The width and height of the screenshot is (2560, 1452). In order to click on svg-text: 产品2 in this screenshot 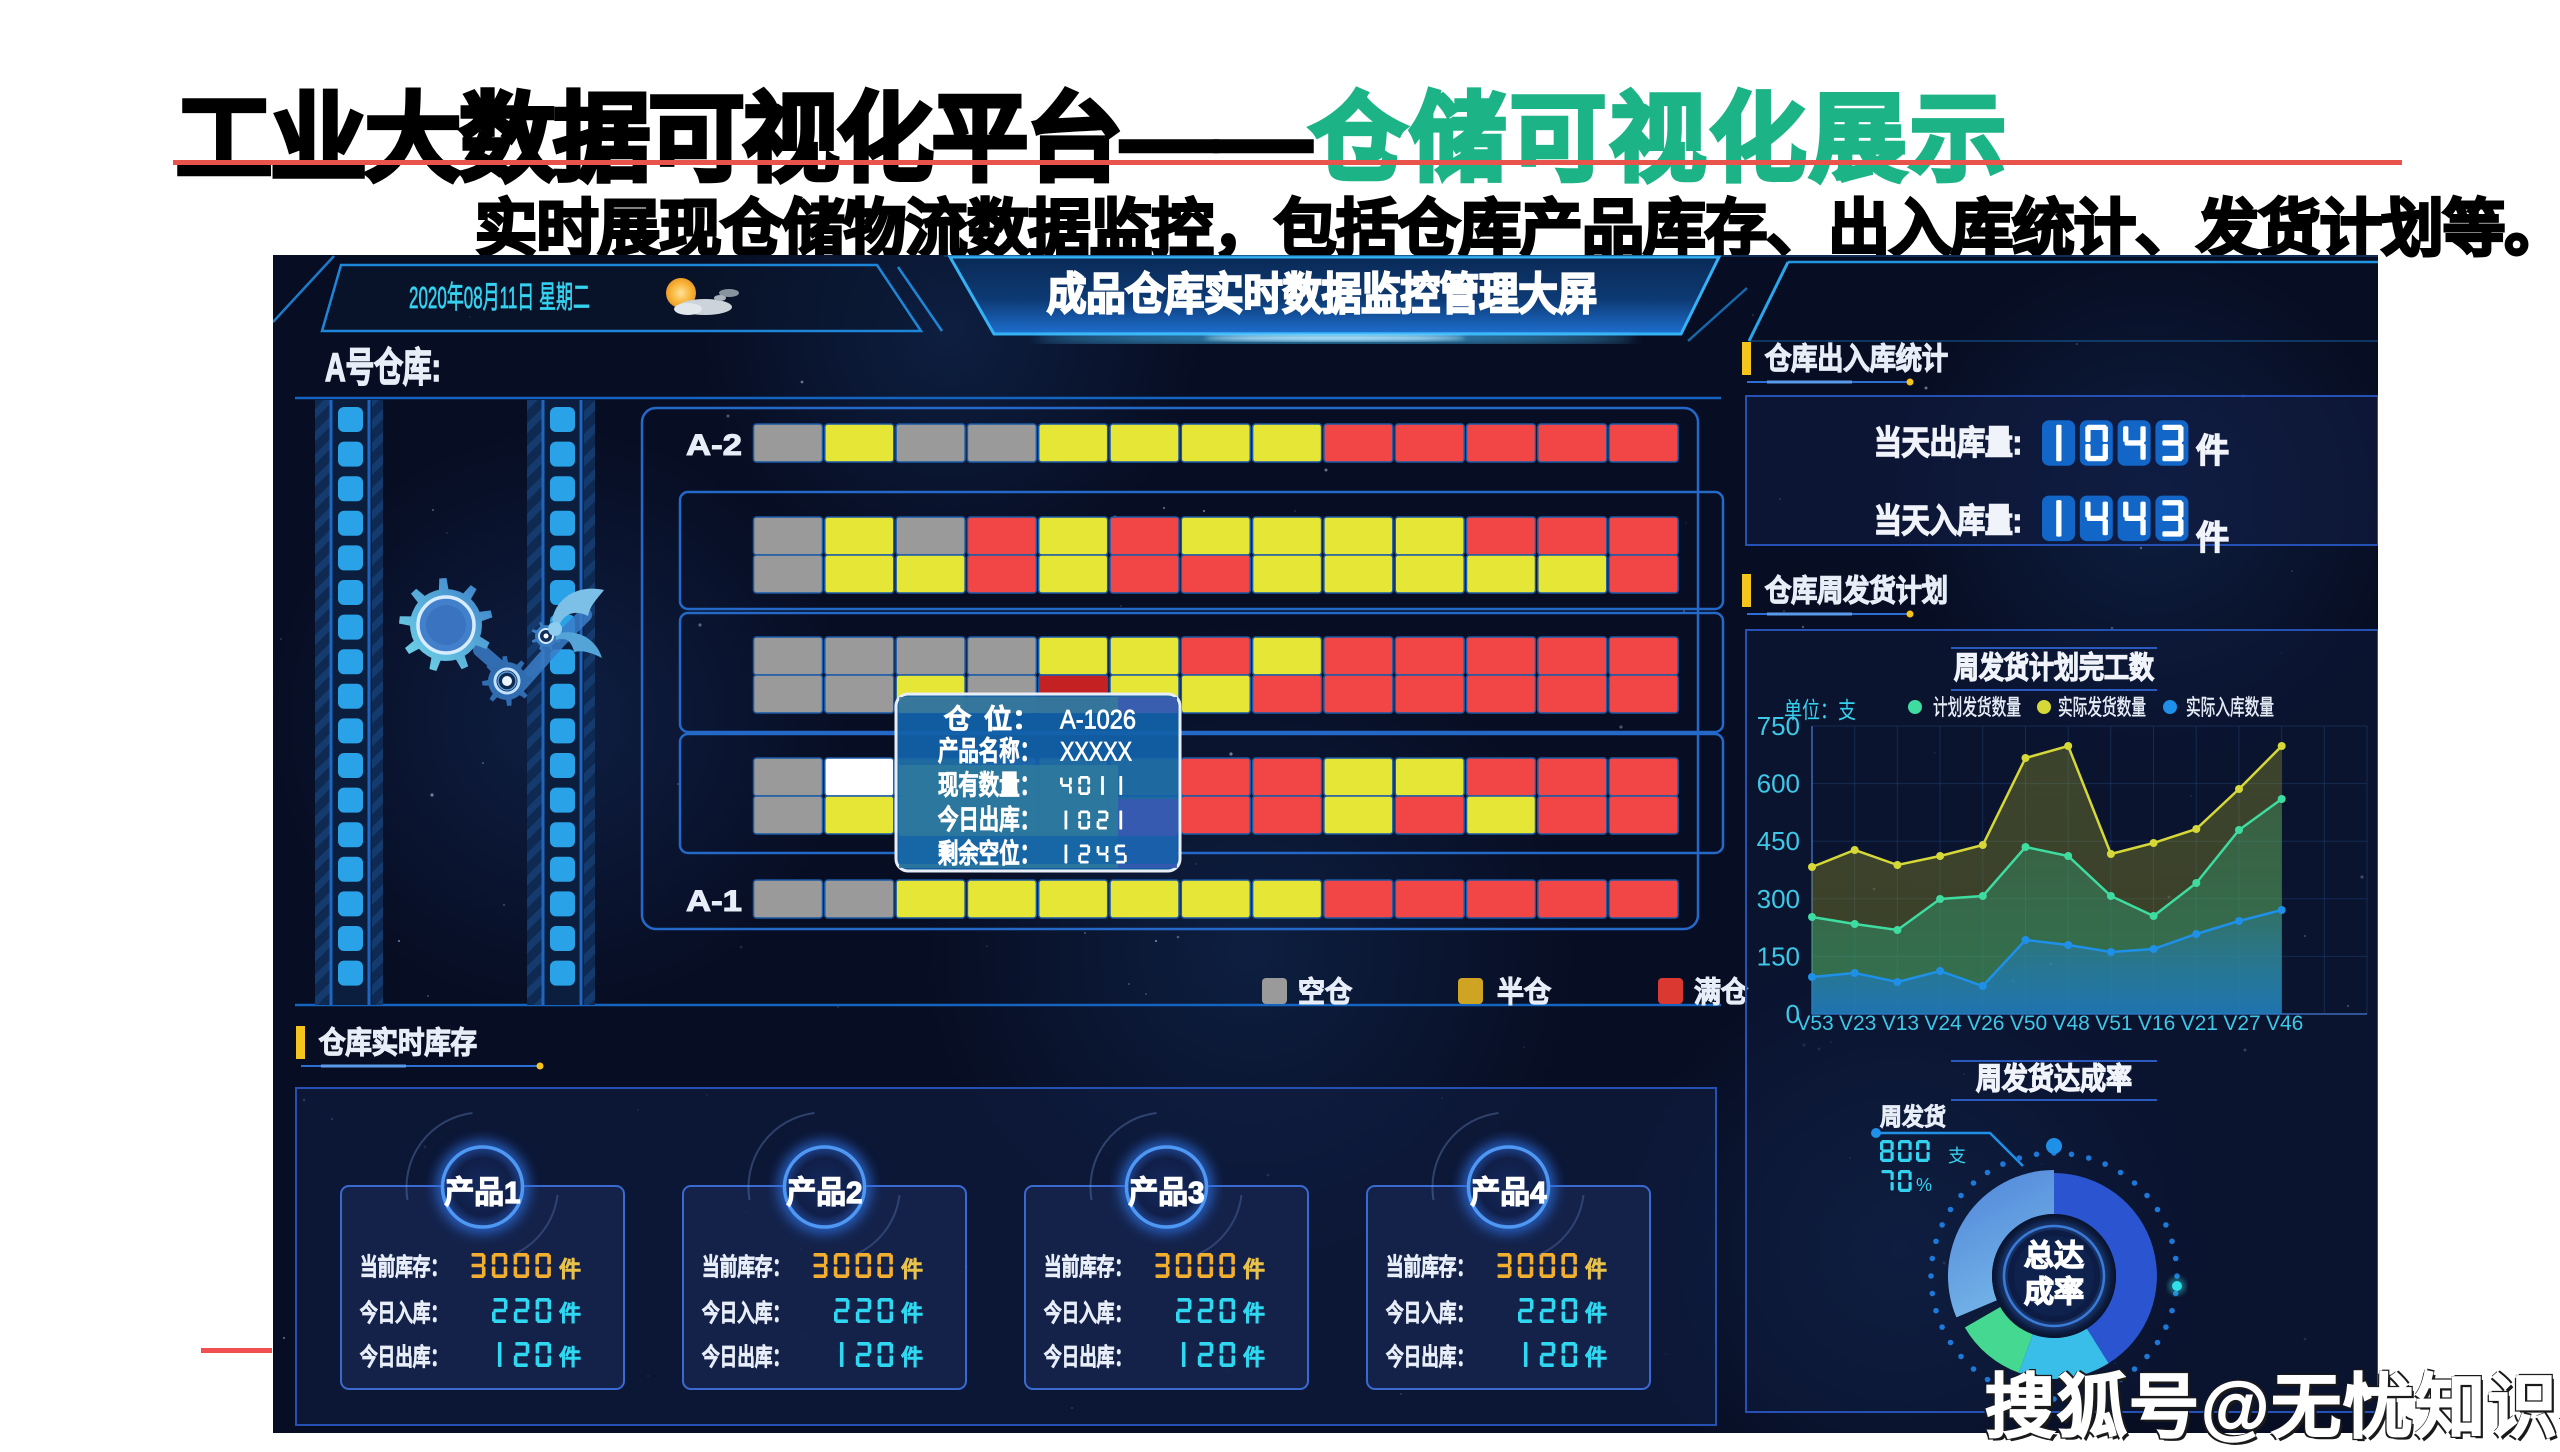, I will do `click(825, 1192)`.